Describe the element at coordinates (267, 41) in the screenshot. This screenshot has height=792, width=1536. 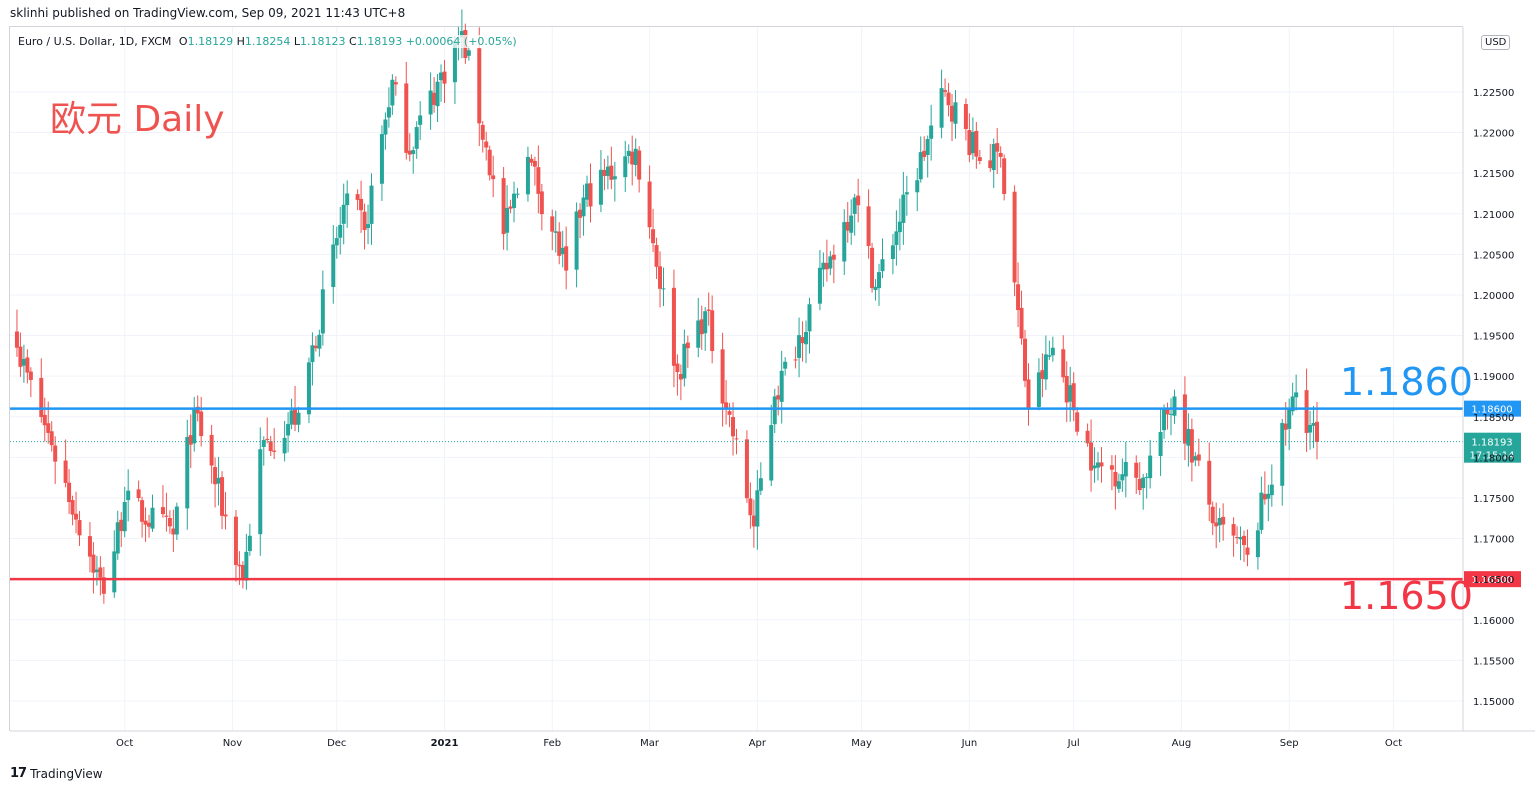
I see `high-value: 1.18254` at that location.